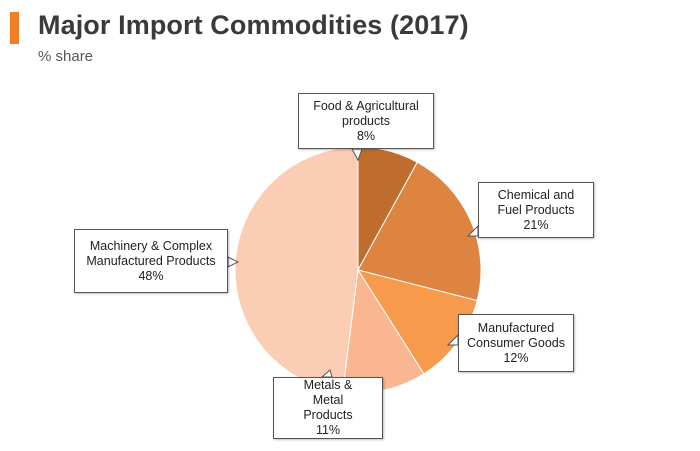 The width and height of the screenshot is (700, 451). I want to click on callout-metals: Metals & Metal Products 11%, so click(328, 408).